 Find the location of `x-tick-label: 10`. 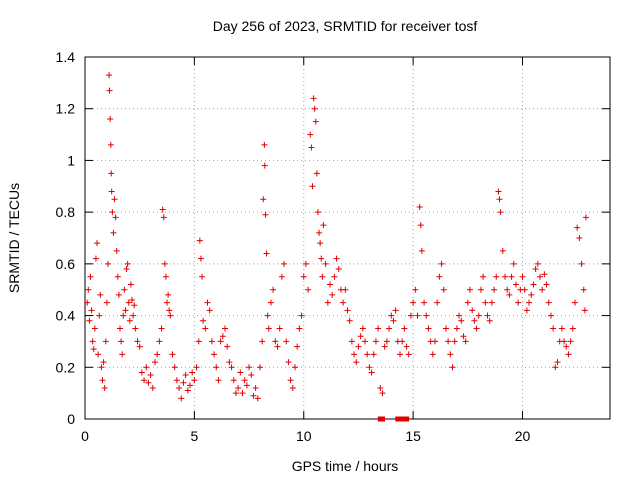

x-tick-label: 10 is located at coordinates (304, 436).